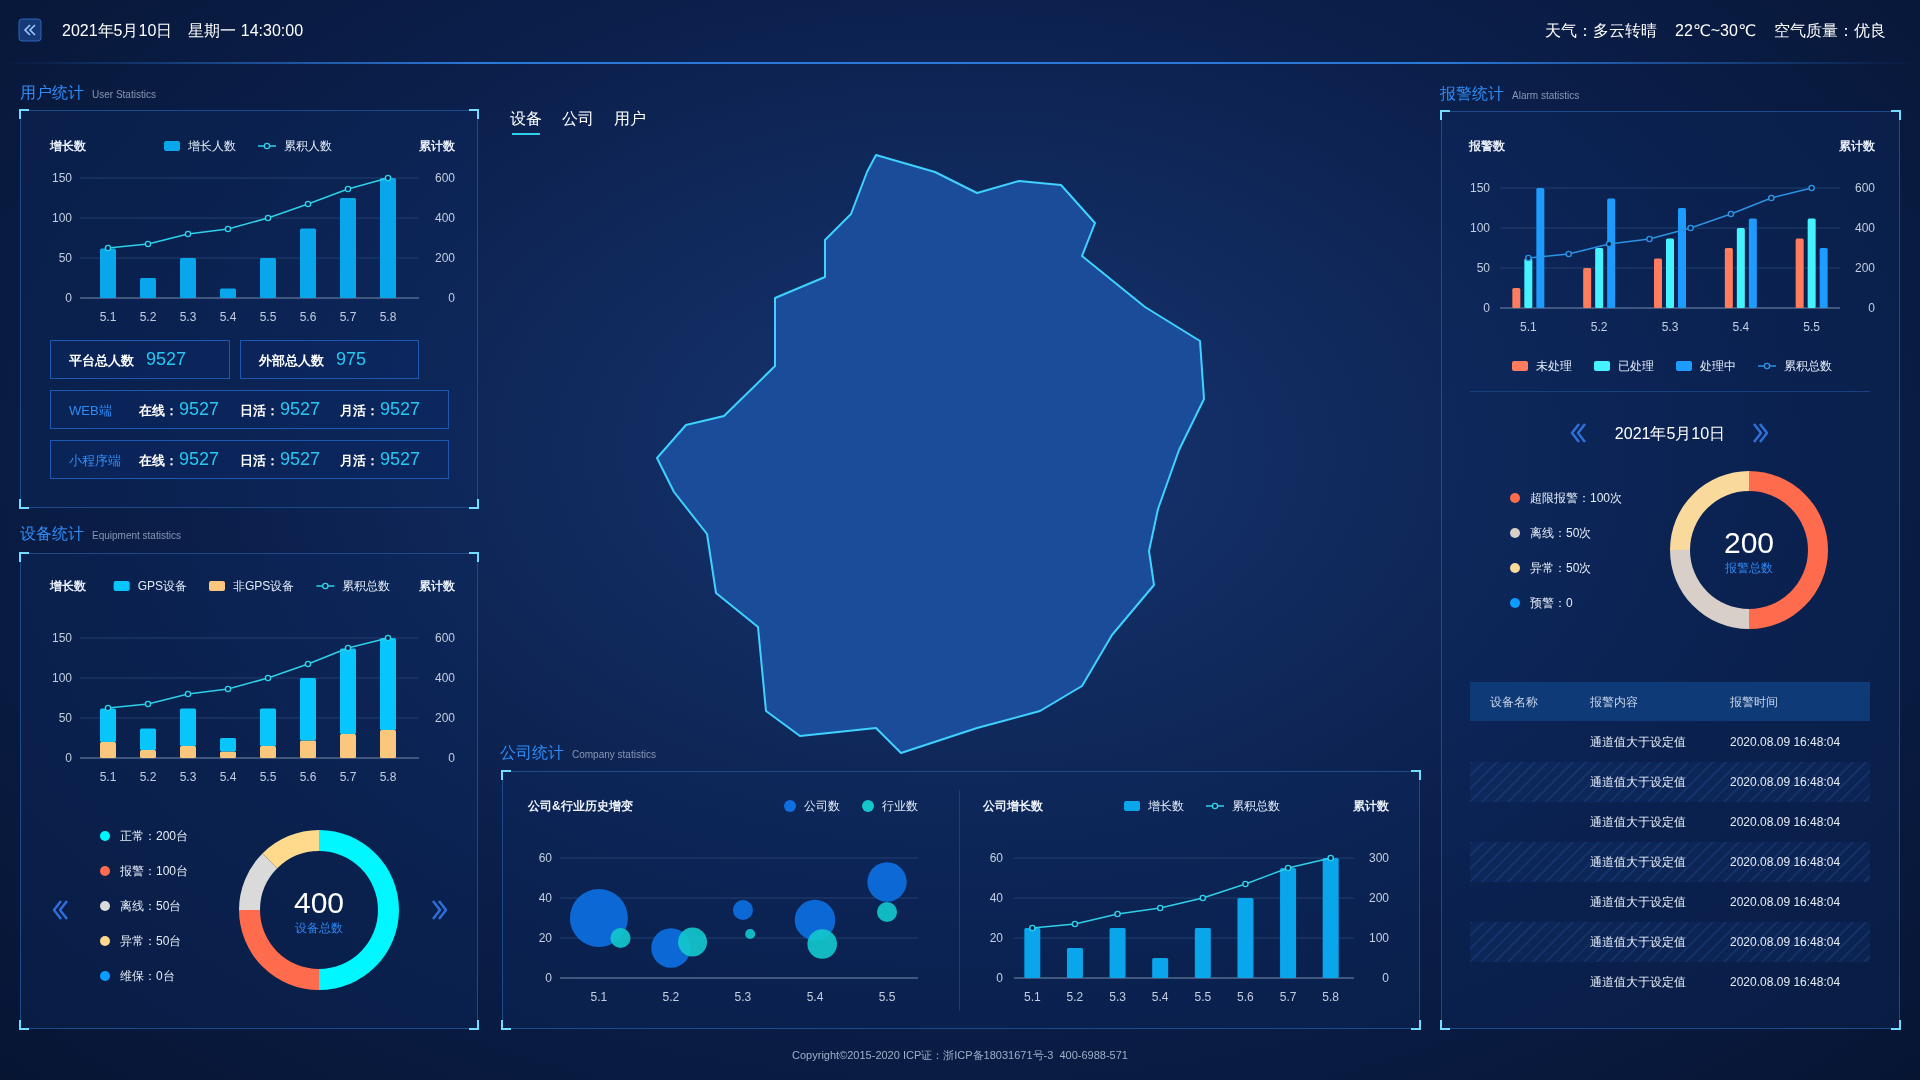  Describe the element at coordinates (526, 118) in the screenshot. I see `text: 设备` at that location.